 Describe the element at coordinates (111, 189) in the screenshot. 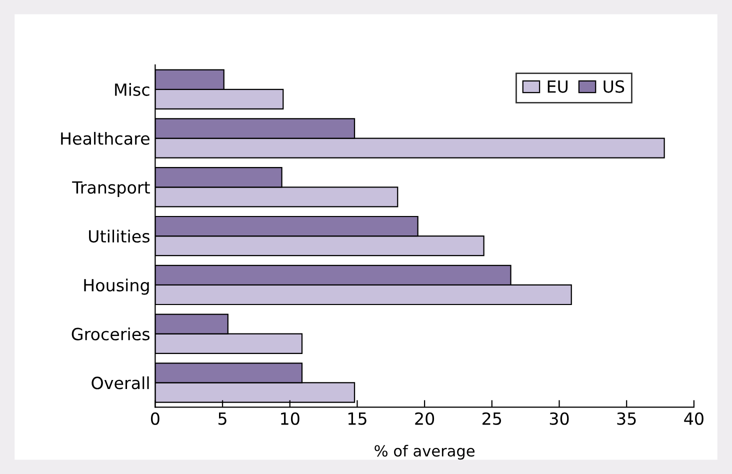

I see `y-tick-label: Transport` at that location.